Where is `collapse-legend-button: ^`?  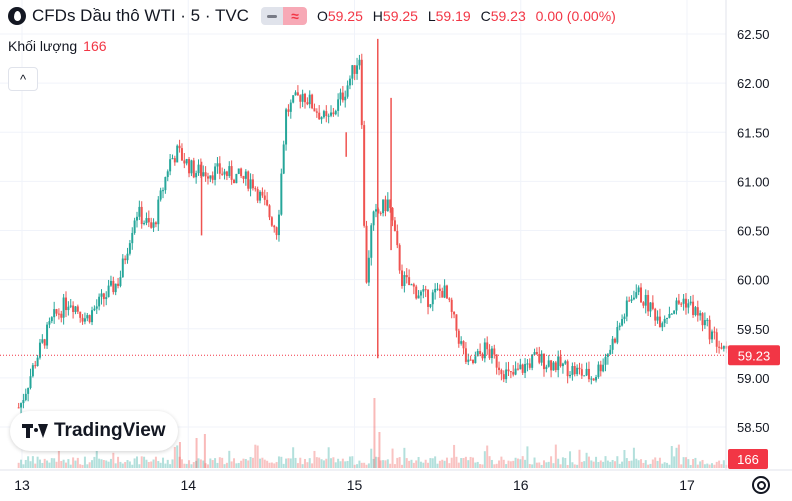
collapse-legend-button: ^ is located at coordinates (23, 79).